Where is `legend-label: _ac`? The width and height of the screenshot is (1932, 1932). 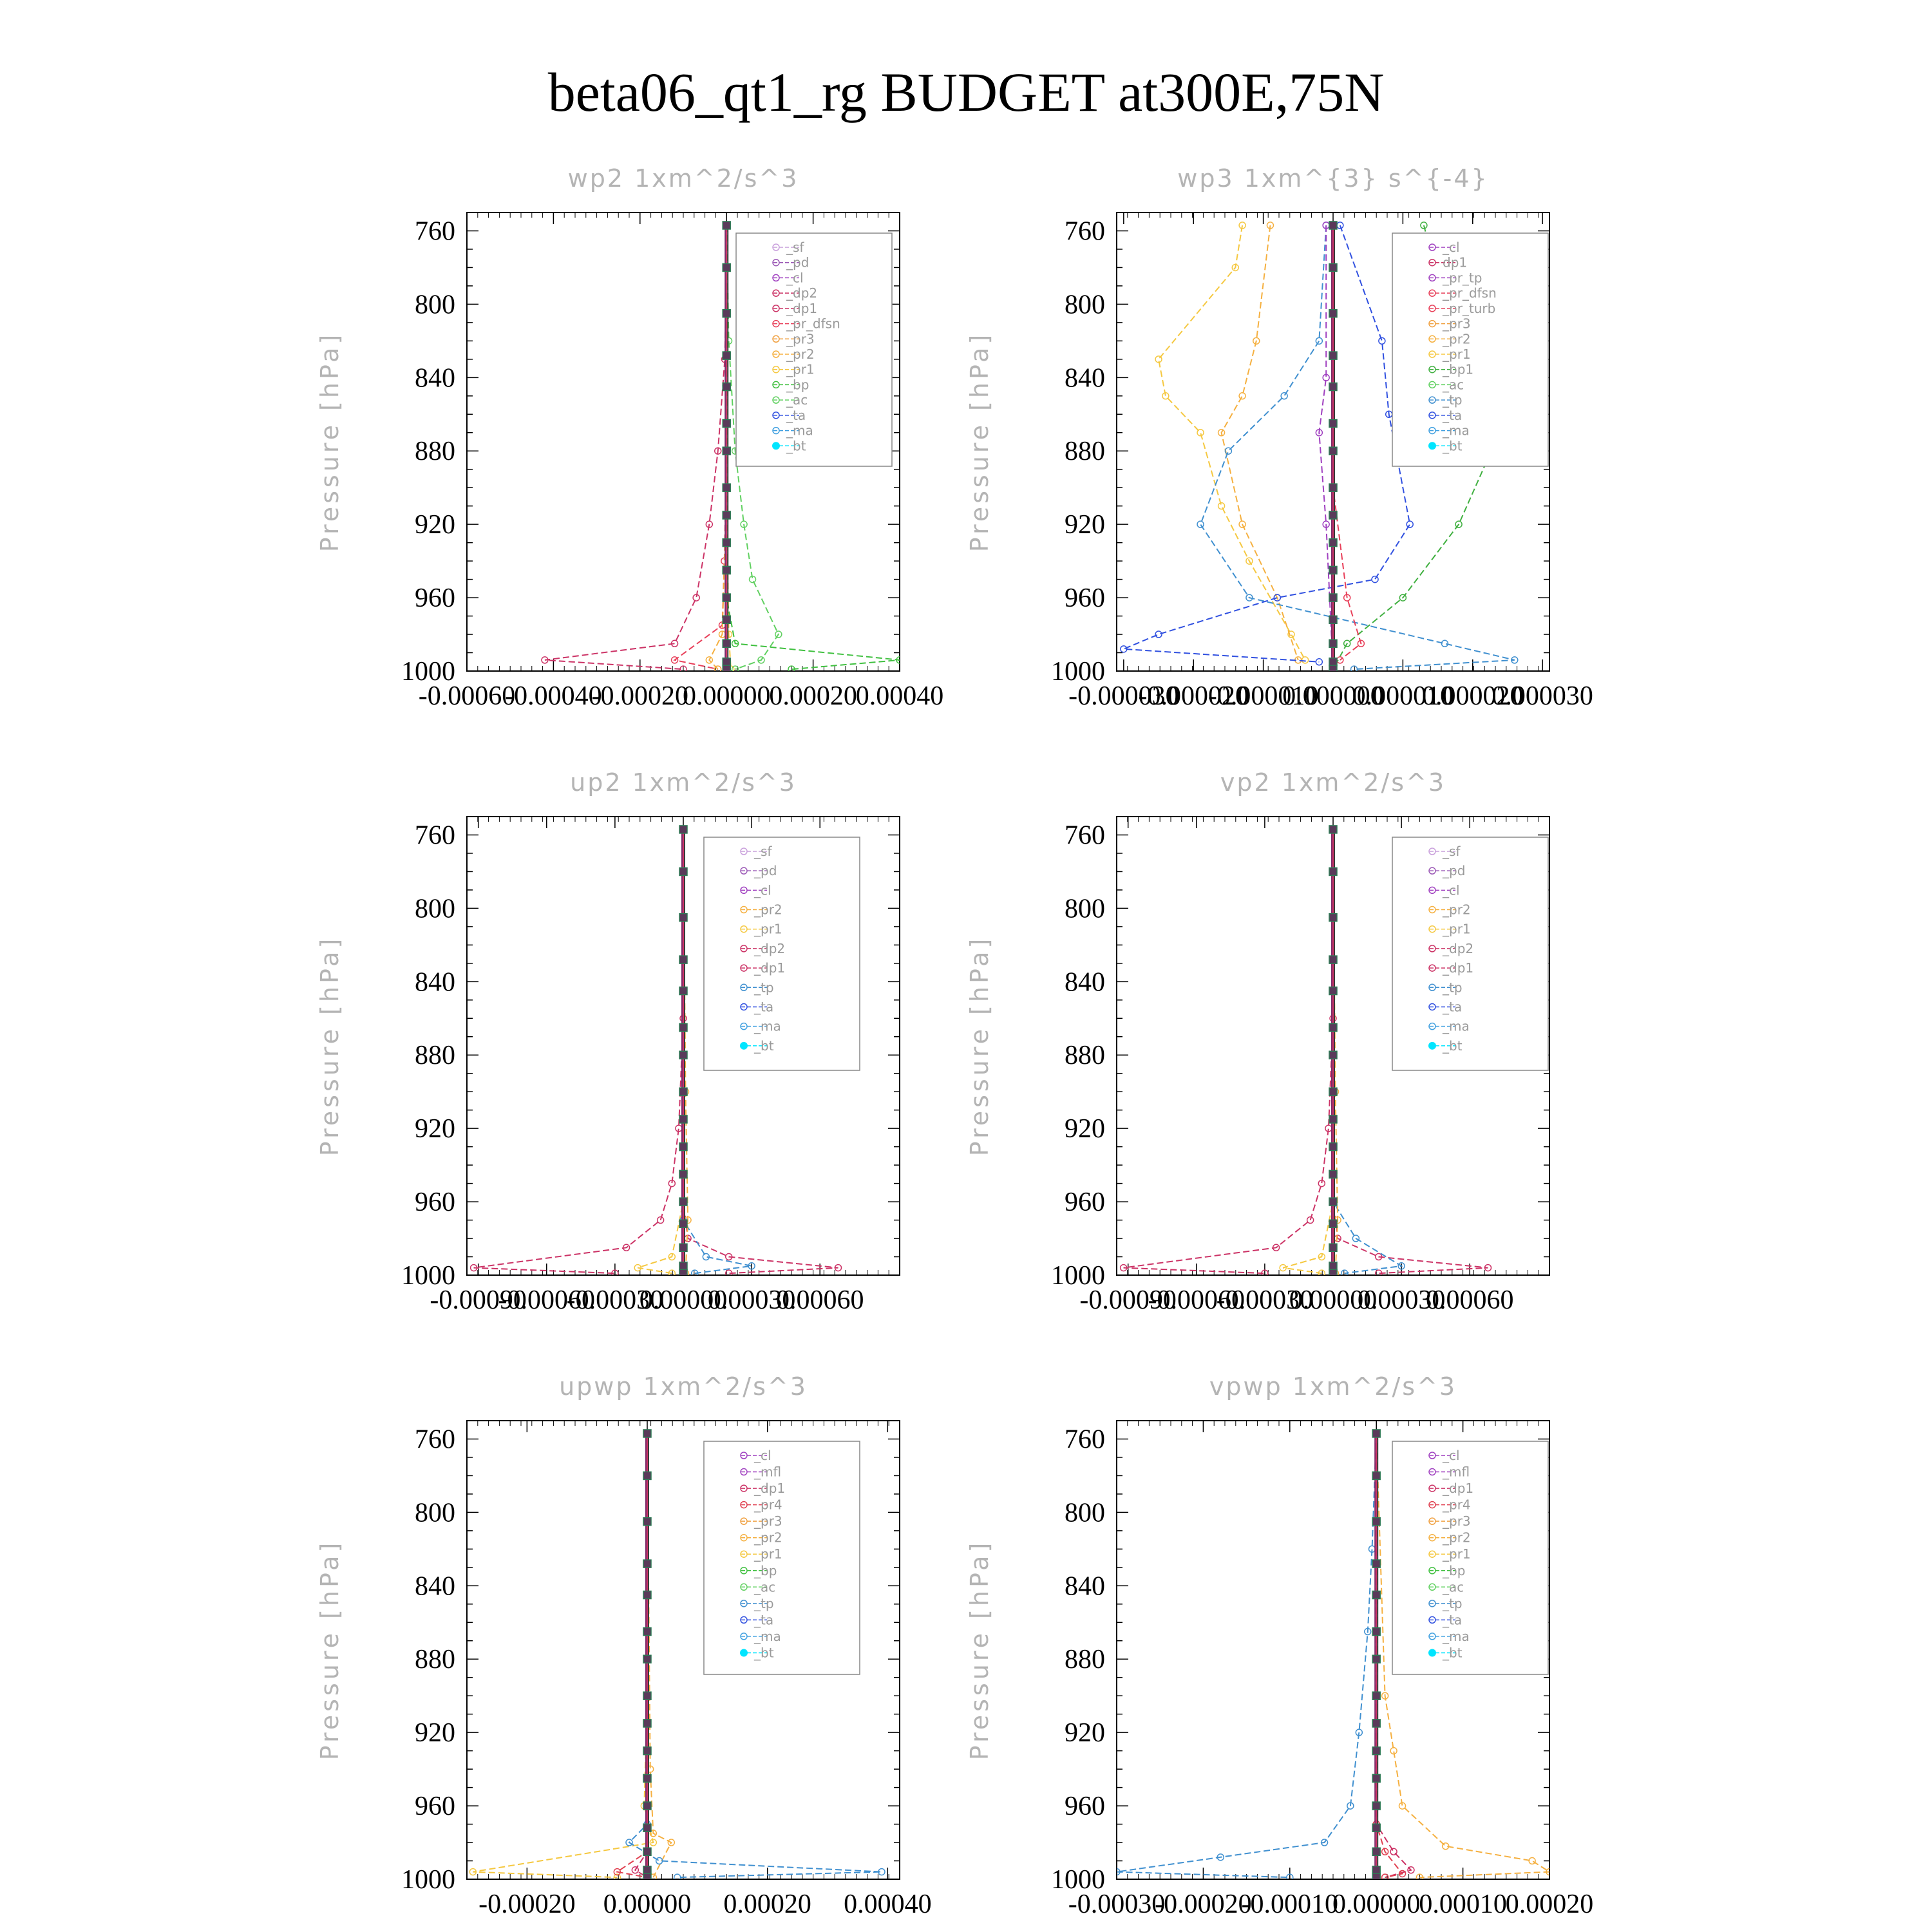 legend-label: _ac is located at coordinates (764, 1587).